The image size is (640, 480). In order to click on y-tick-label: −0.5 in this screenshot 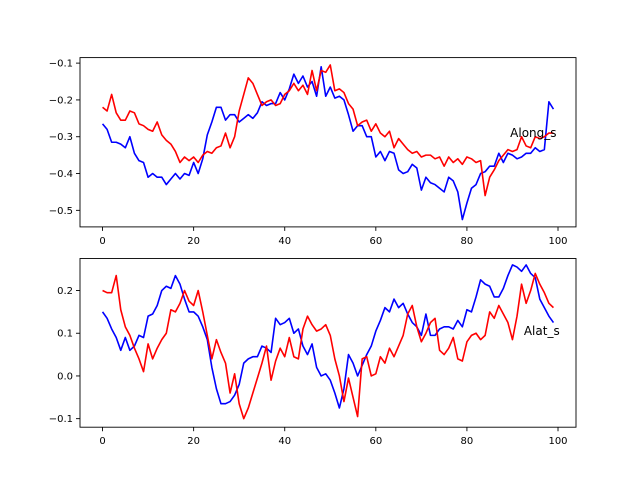, I will do `click(61, 211)`.